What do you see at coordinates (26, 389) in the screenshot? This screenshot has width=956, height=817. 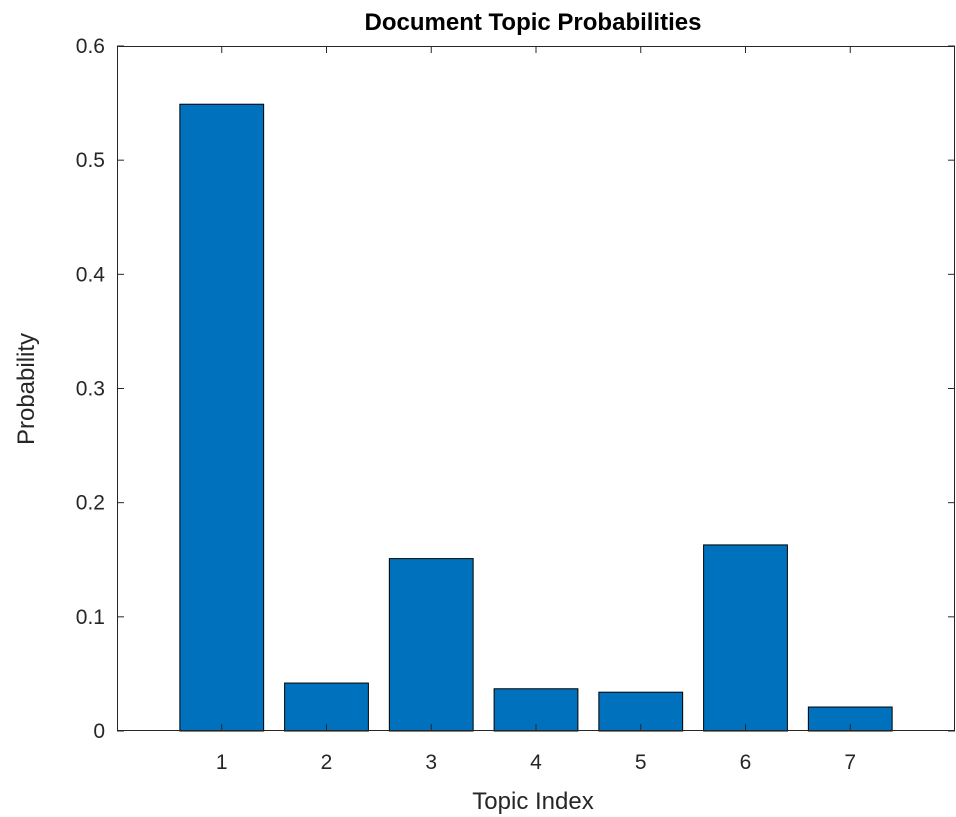 I see `y-axis-label: Probability` at bounding box center [26, 389].